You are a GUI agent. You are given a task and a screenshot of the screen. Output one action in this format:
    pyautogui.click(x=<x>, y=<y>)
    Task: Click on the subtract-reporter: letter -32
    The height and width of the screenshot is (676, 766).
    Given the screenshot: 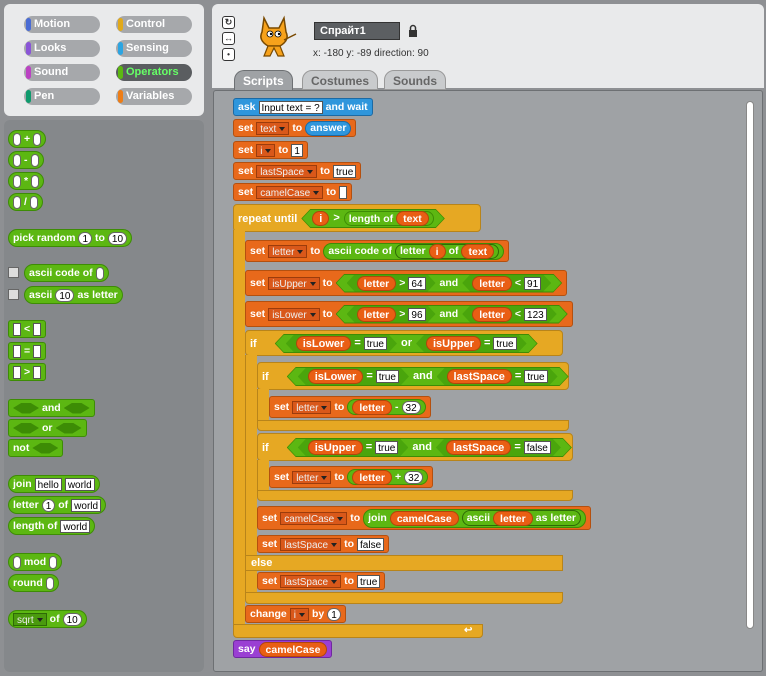 What is the action you would take?
    pyautogui.click(x=386, y=407)
    